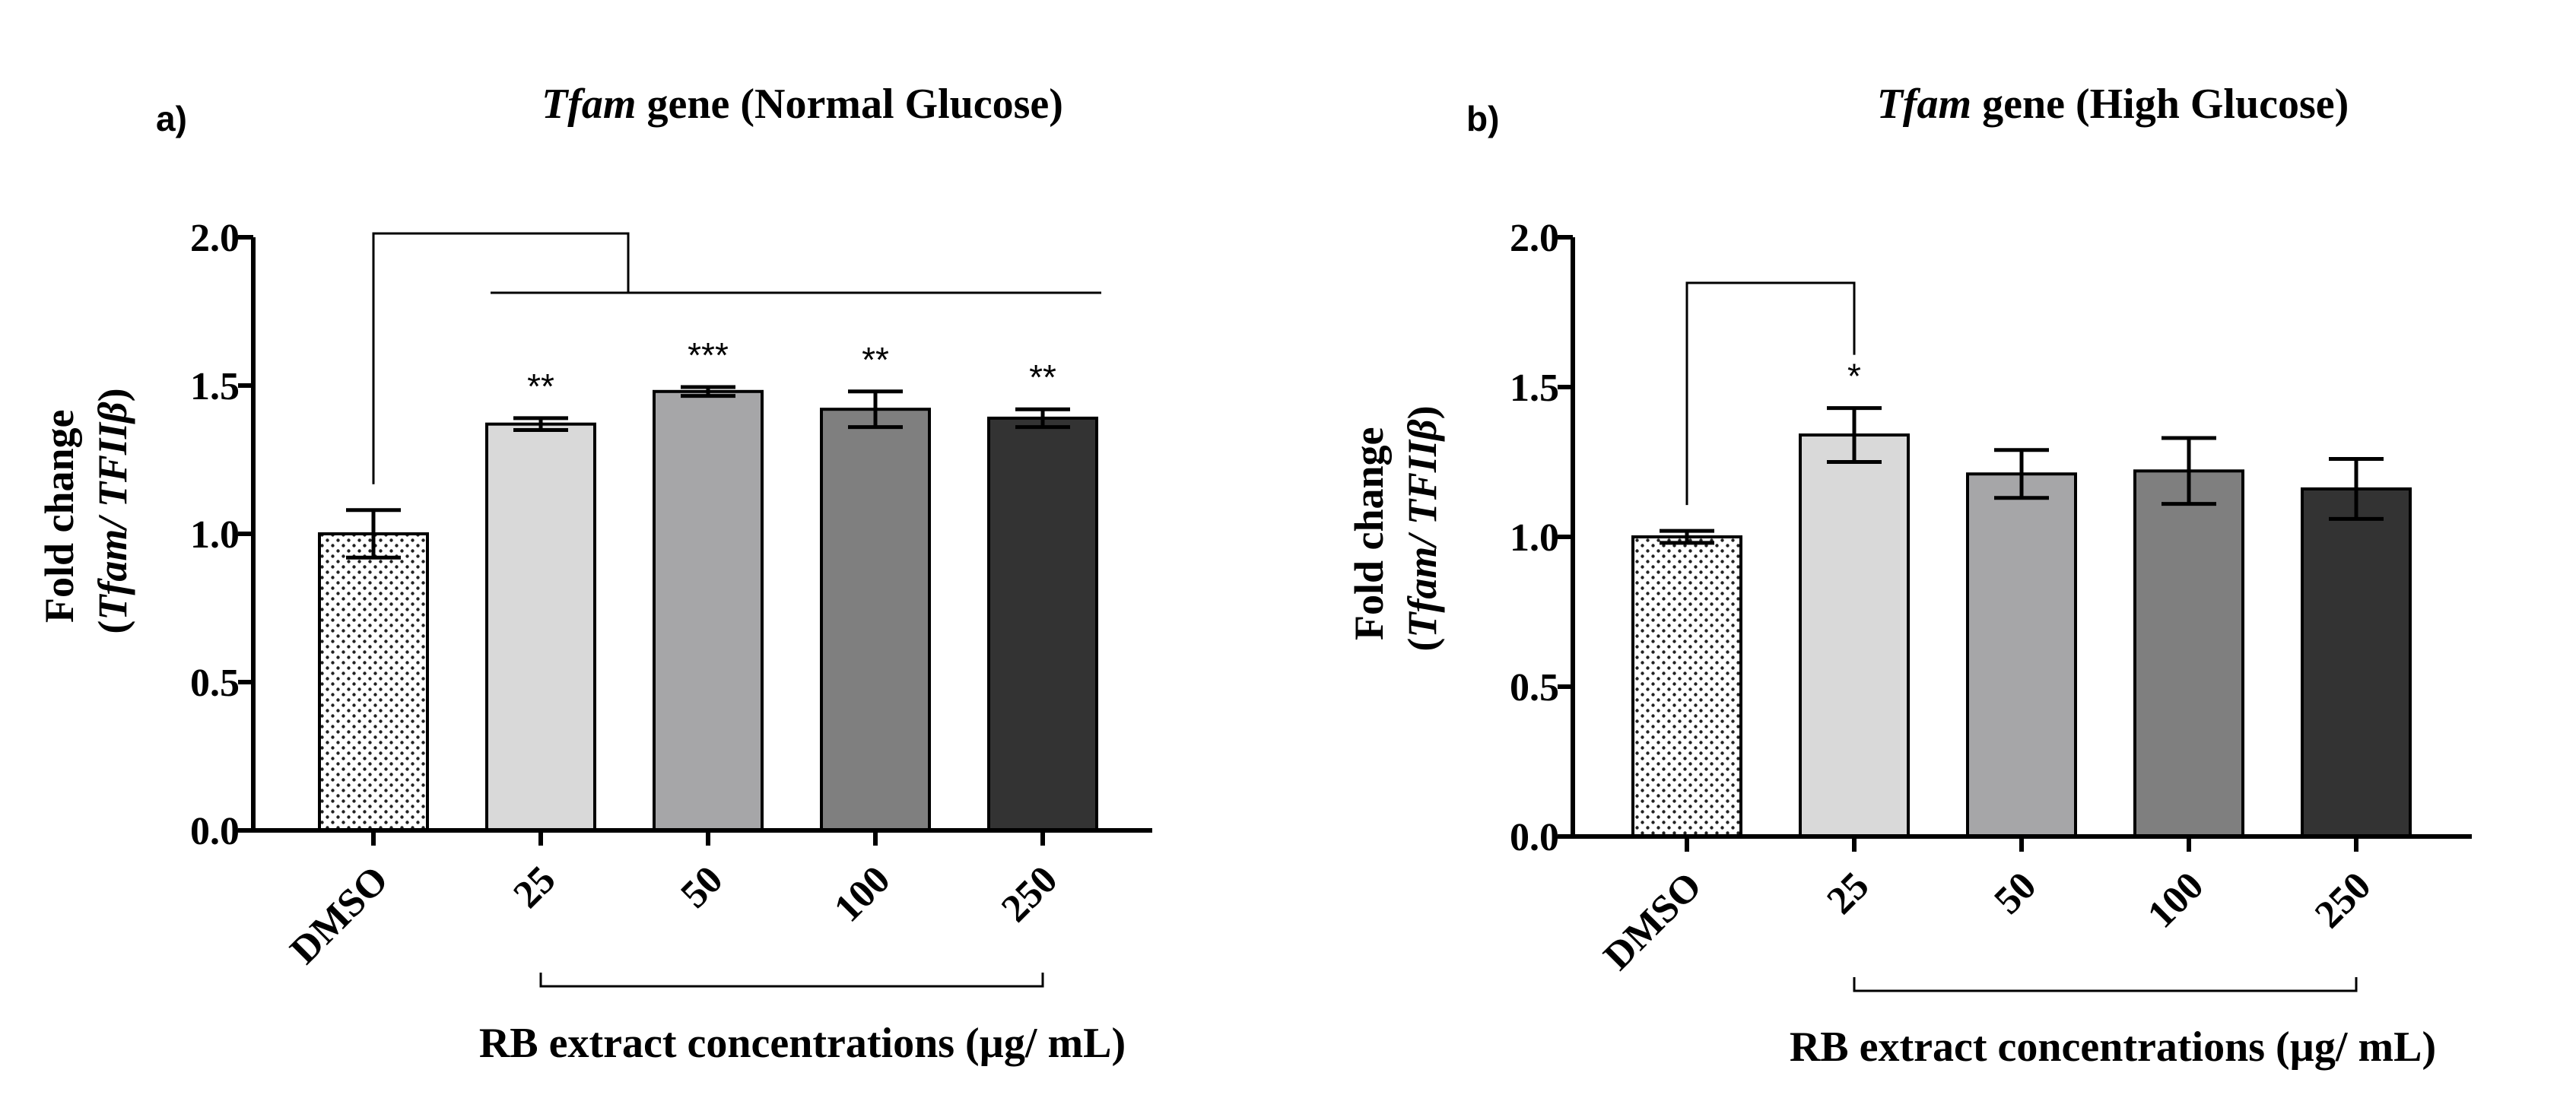  Describe the element at coordinates (2113, 105) in the screenshot. I see `chart-title: Tfam gene (High Glucose)` at that location.